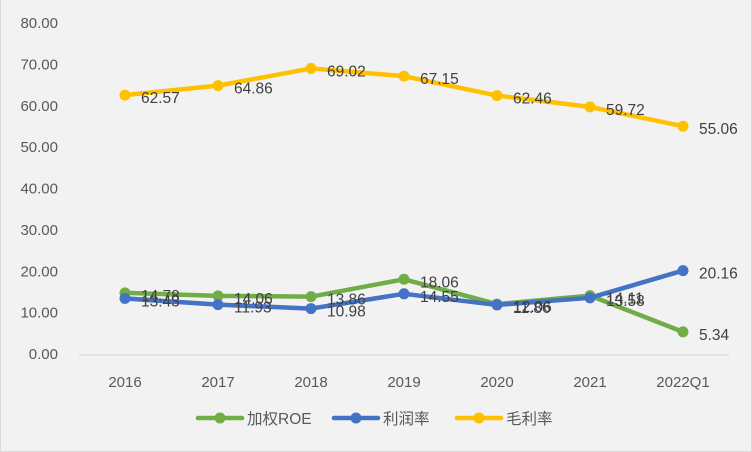  What do you see at coordinates (403, 382) in the screenshot?
I see `x-tick-label: 2019` at bounding box center [403, 382].